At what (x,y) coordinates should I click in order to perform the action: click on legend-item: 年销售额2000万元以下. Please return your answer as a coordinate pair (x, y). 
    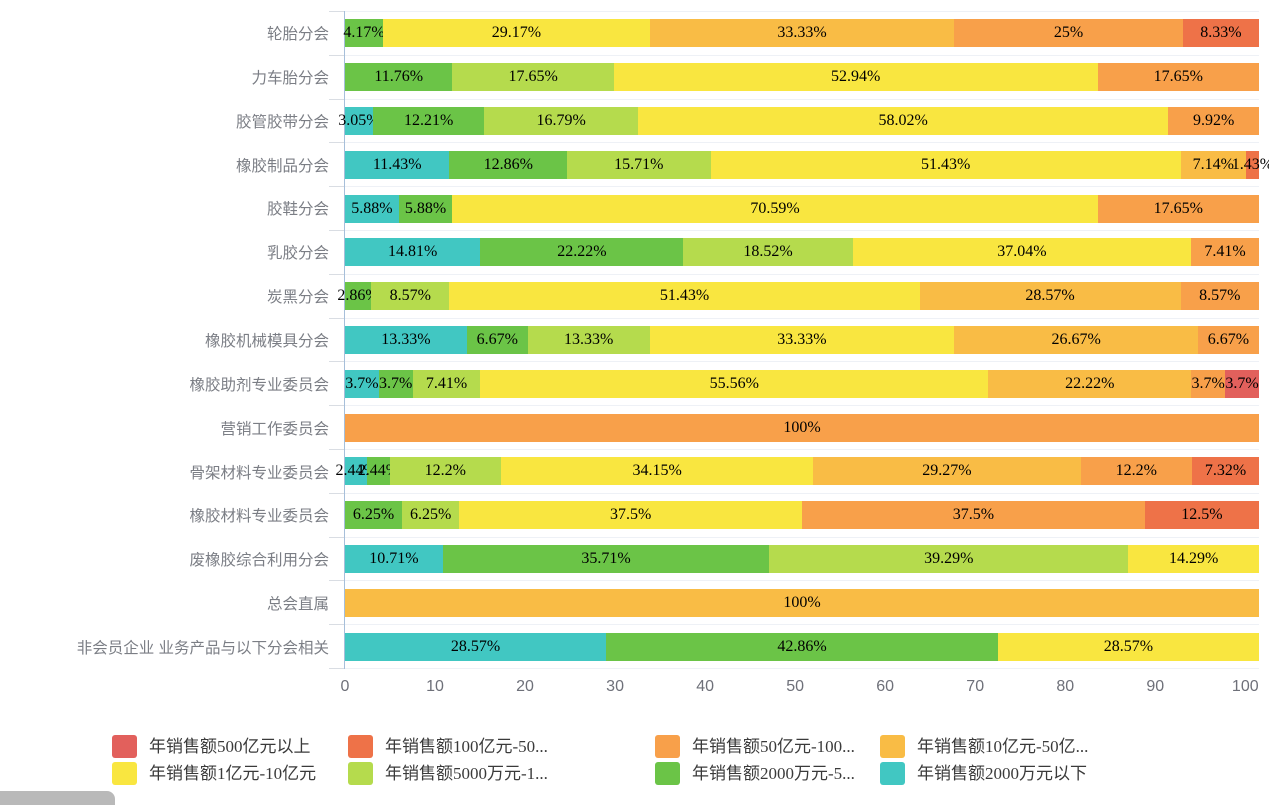
    Looking at the image, I should click on (983, 773).